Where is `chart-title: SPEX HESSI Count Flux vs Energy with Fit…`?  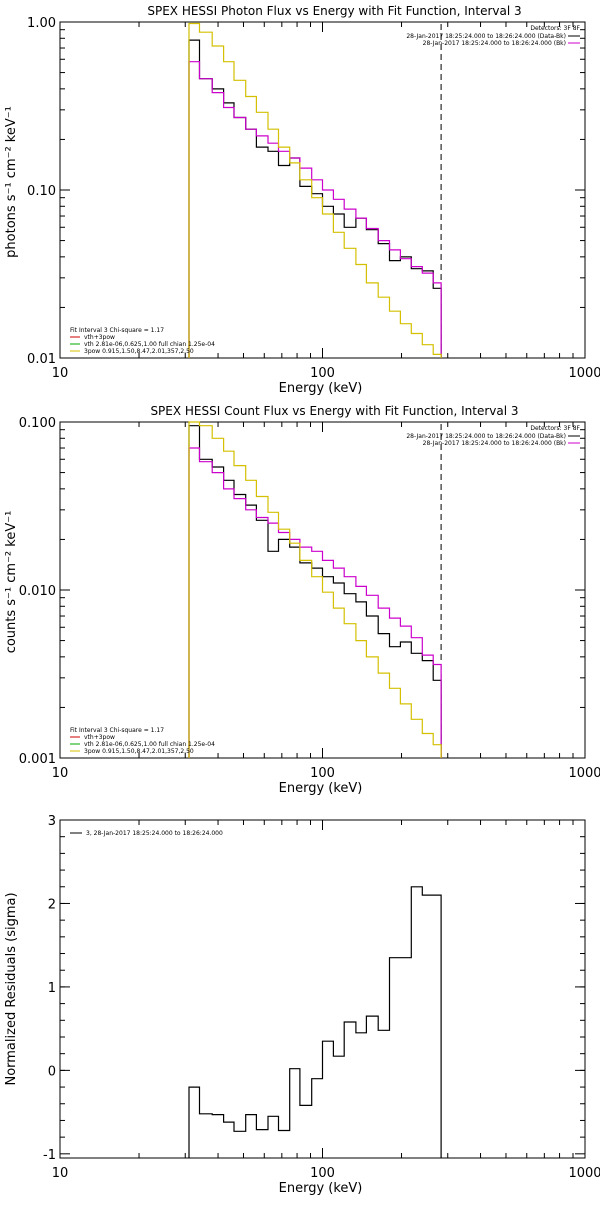 chart-title: SPEX HESSI Count Flux vs Energy with Fit… is located at coordinates (334, 411).